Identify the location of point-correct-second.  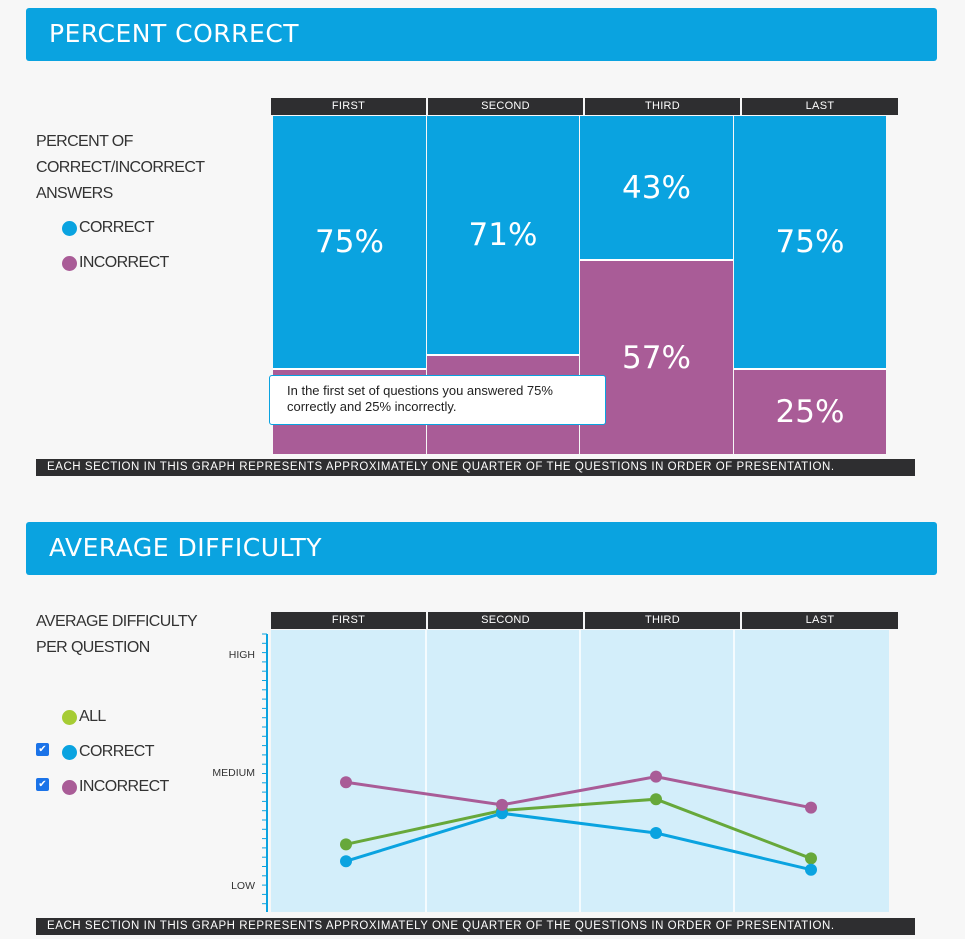
(502, 813).